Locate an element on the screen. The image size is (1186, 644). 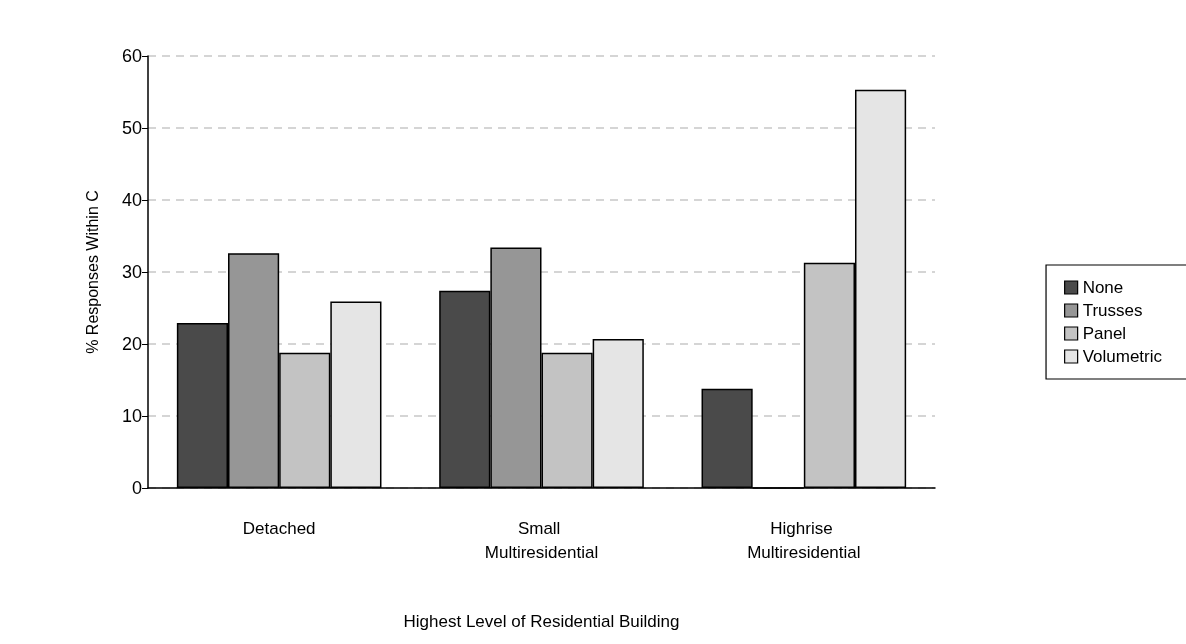
legend-label: None is located at coordinates (1103, 287).